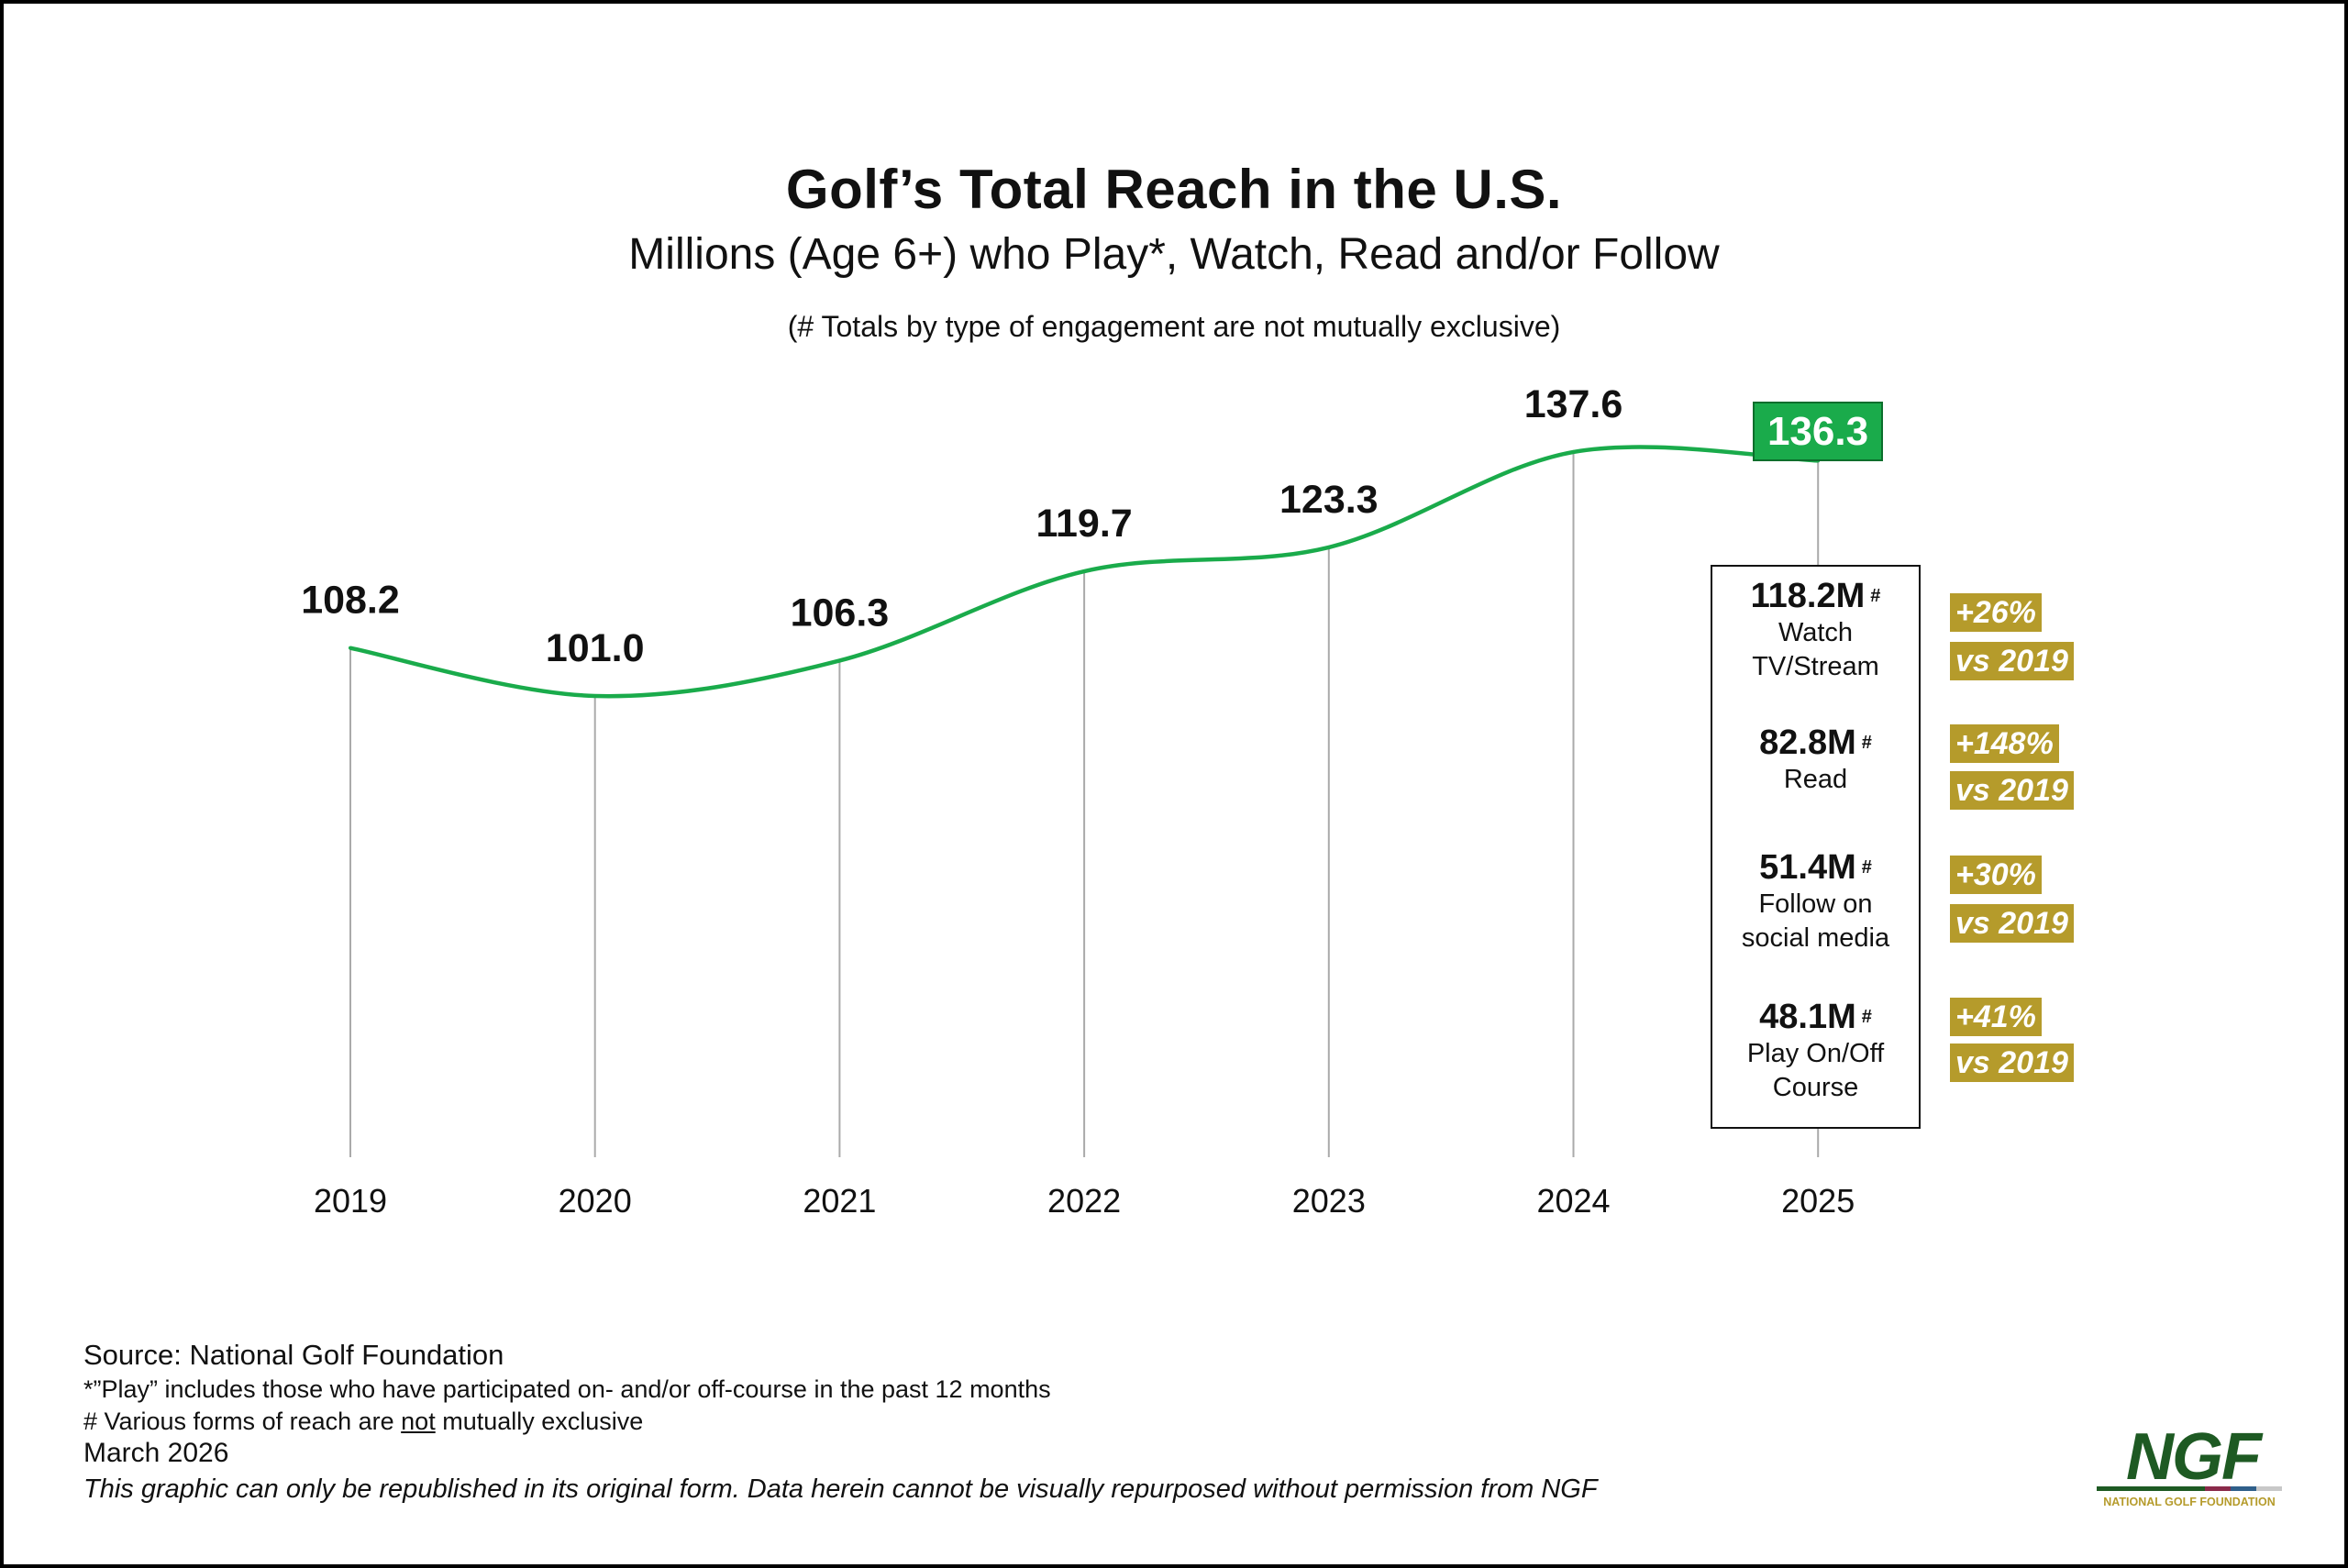 This screenshot has height=1568, width=2348. Describe the element at coordinates (1818, 1201) in the screenshot. I see `x-tick-label: 2025` at that location.